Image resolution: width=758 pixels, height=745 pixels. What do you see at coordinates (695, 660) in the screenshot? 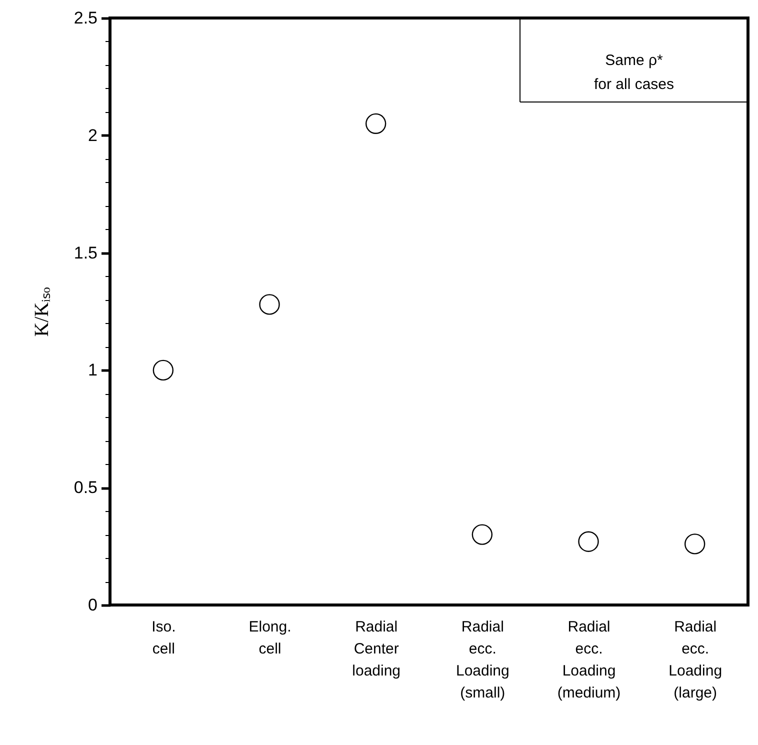
I see `x-tick-label: Radial ecc. Loading (large)` at bounding box center [695, 660].